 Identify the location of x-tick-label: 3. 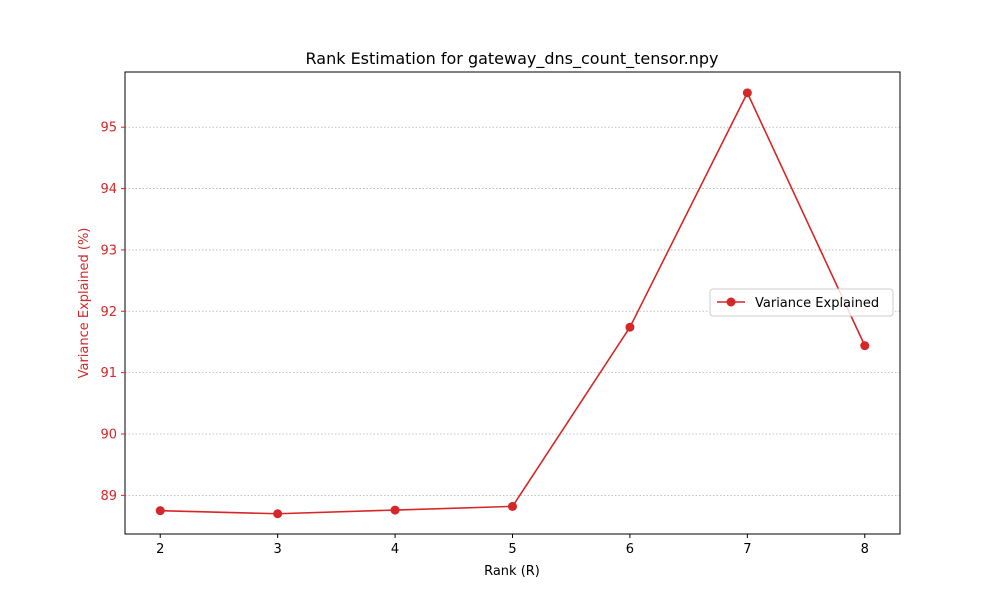
(278, 549).